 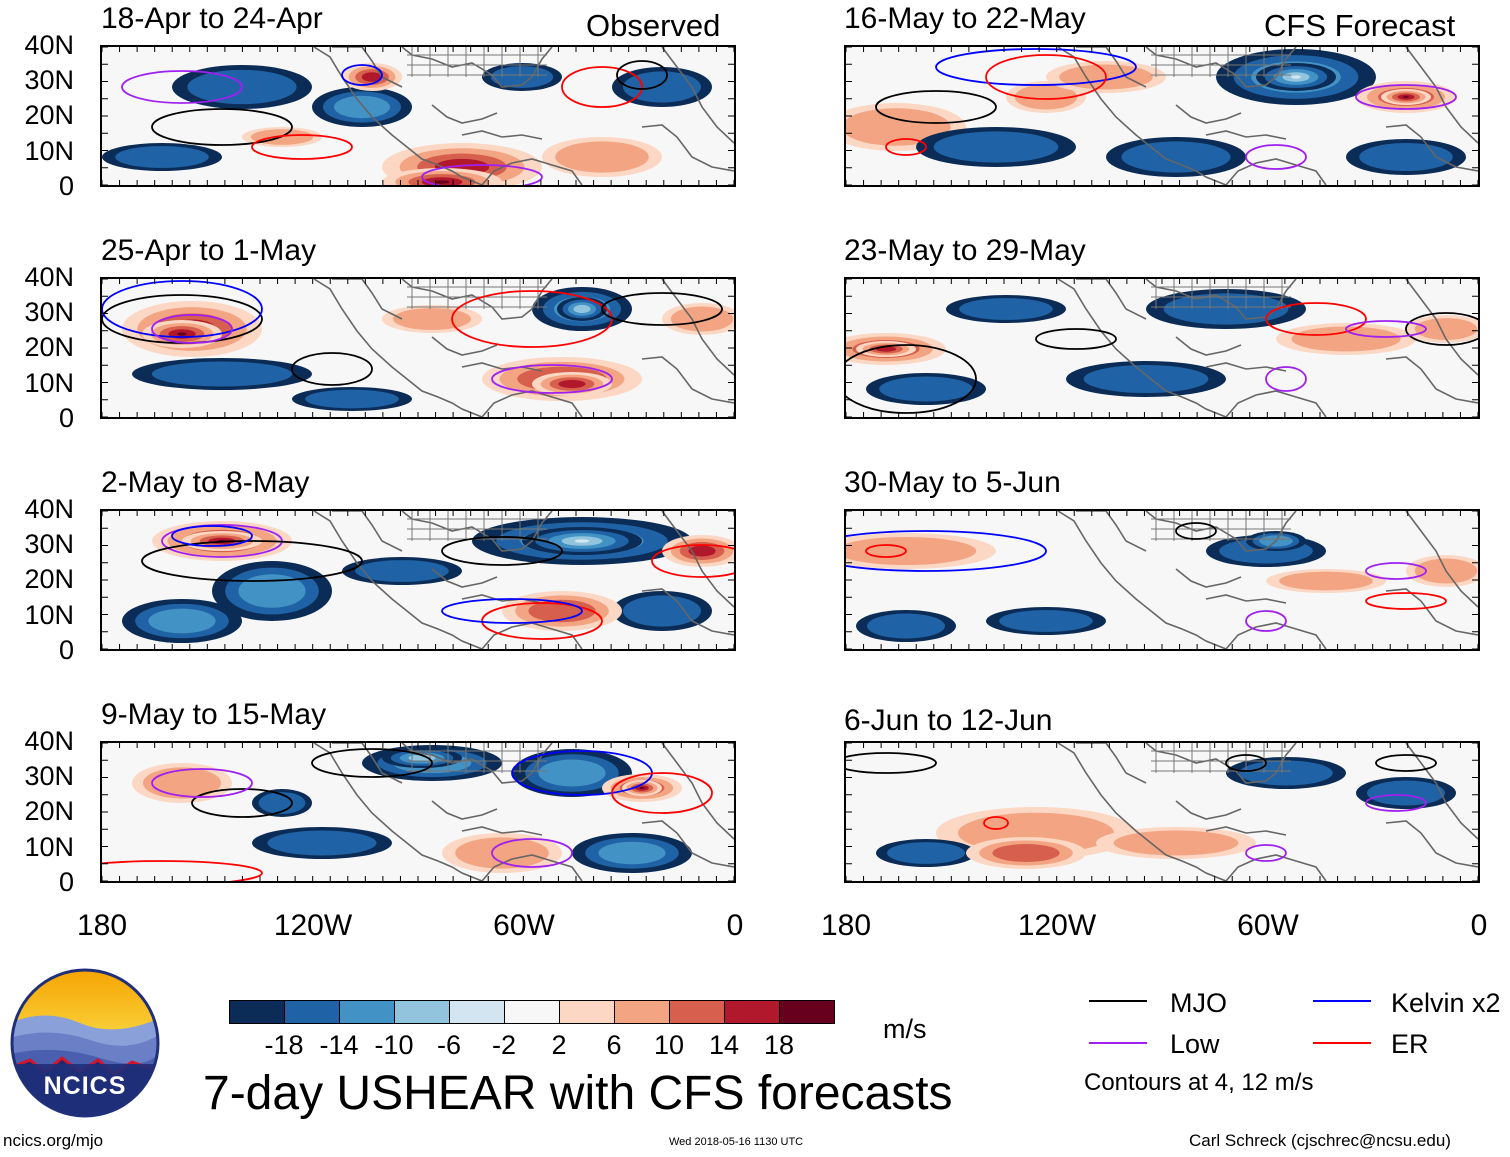 I want to click on panel-title-7: 30-May to 5-Jun, so click(x=952, y=482).